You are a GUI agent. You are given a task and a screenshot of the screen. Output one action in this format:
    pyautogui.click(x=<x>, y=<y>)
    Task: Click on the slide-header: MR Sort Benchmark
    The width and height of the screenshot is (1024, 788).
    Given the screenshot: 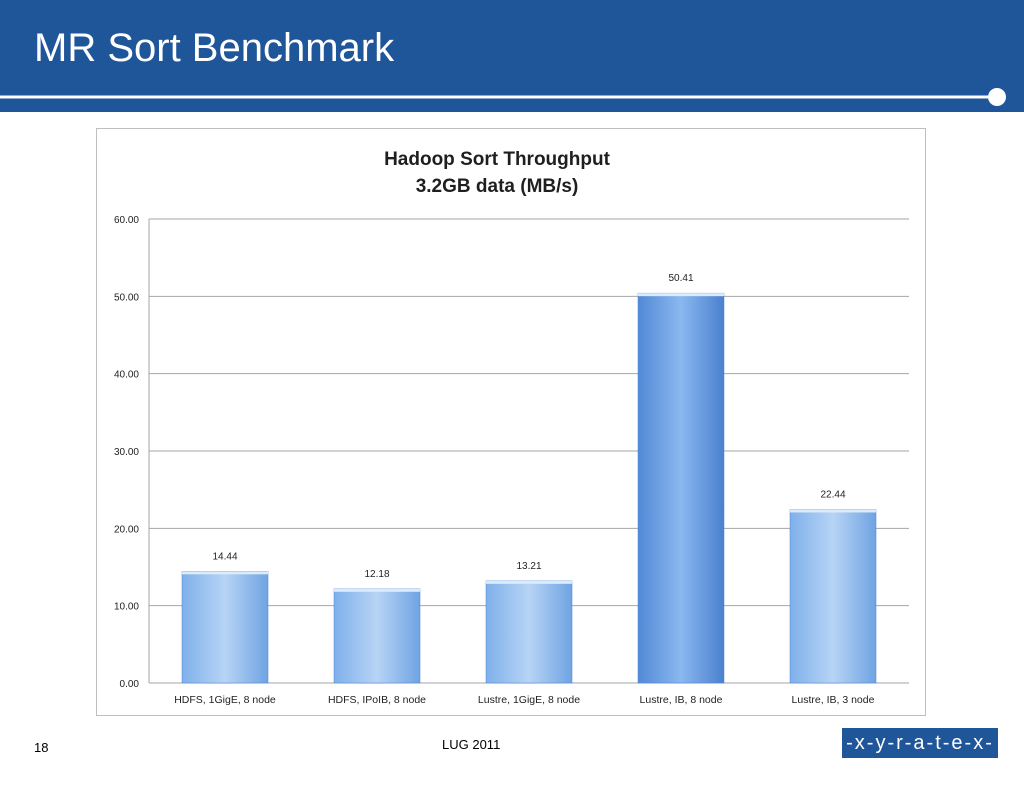 What is the action you would take?
    pyautogui.click(x=512, y=56)
    